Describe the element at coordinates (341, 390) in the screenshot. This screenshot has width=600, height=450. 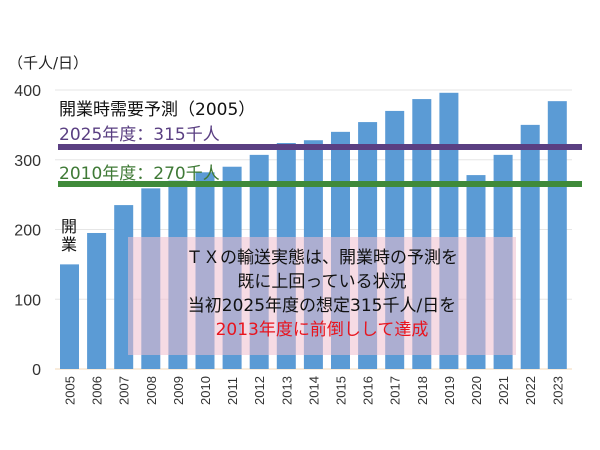
I see `x-tick-label: 2015` at that location.